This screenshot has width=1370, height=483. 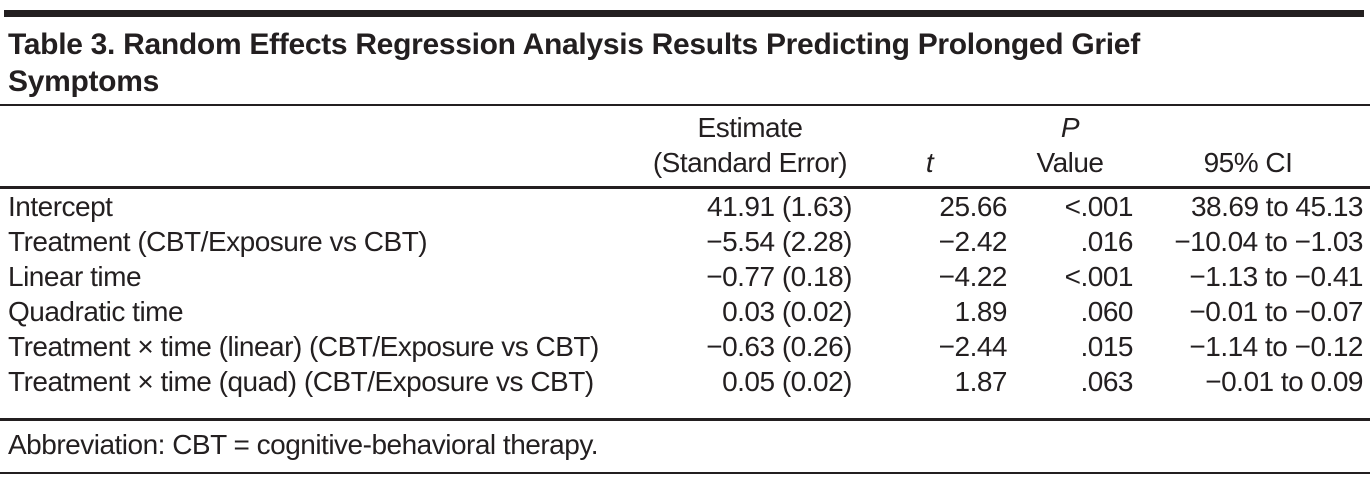 What do you see at coordinates (60, 206) in the screenshot?
I see `predictor-label: Intercept` at bounding box center [60, 206].